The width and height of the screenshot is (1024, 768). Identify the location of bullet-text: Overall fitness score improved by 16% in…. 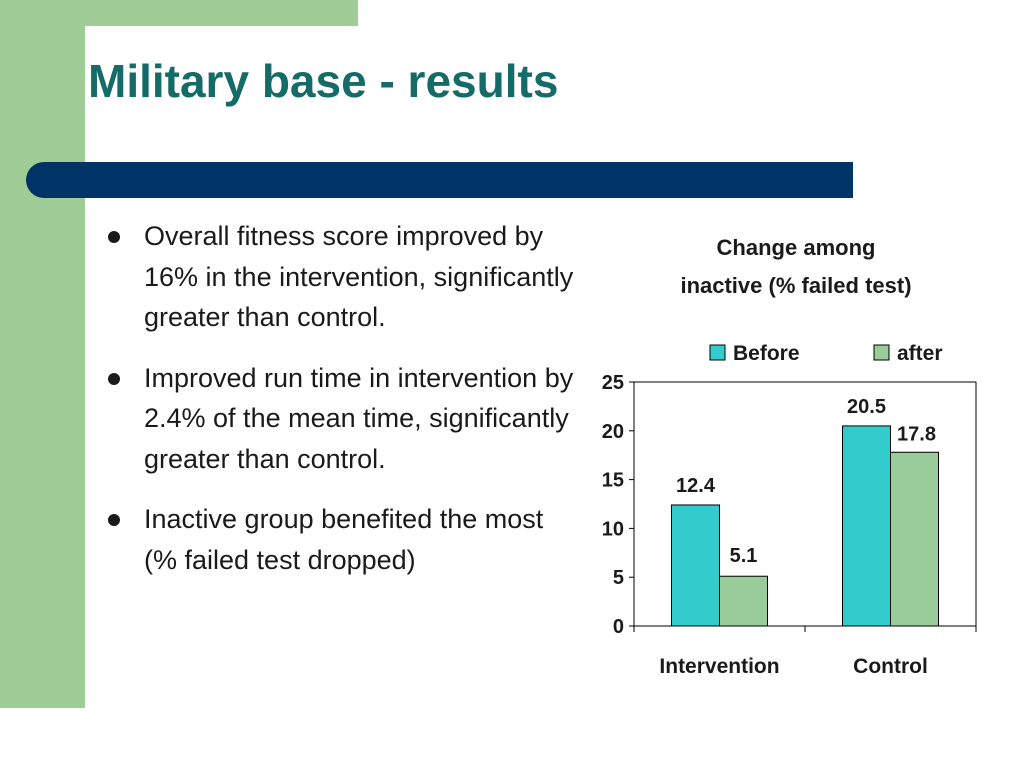
(359, 276).